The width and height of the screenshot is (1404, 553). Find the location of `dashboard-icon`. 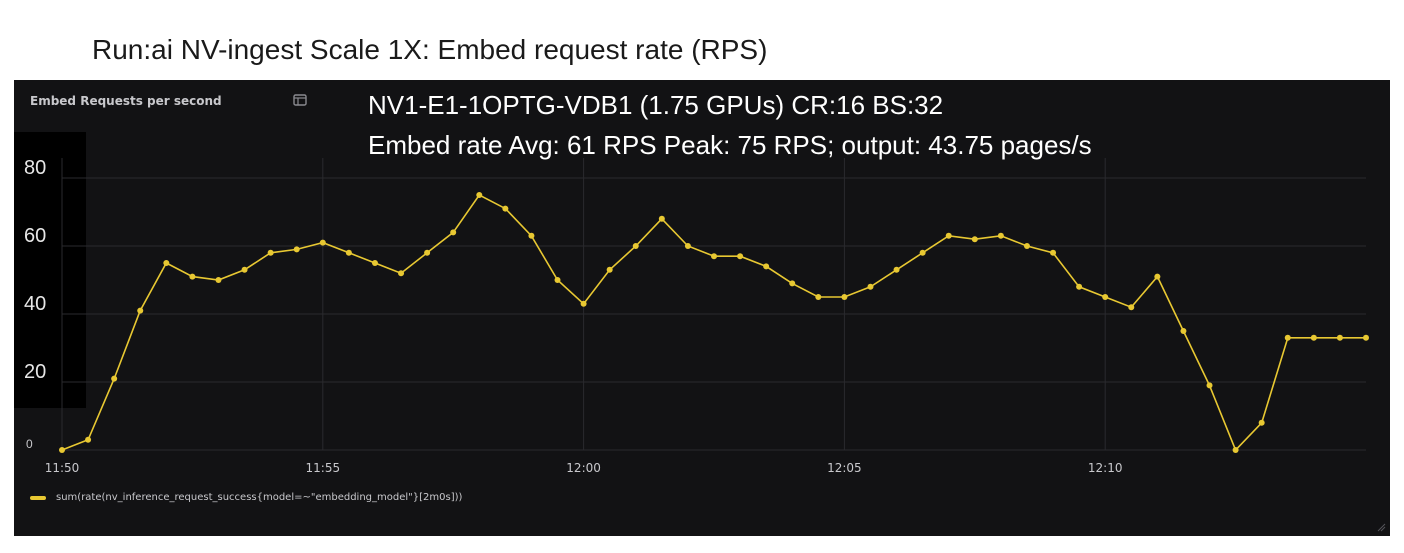

dashboard-icon is located at coordinates (300, 100).